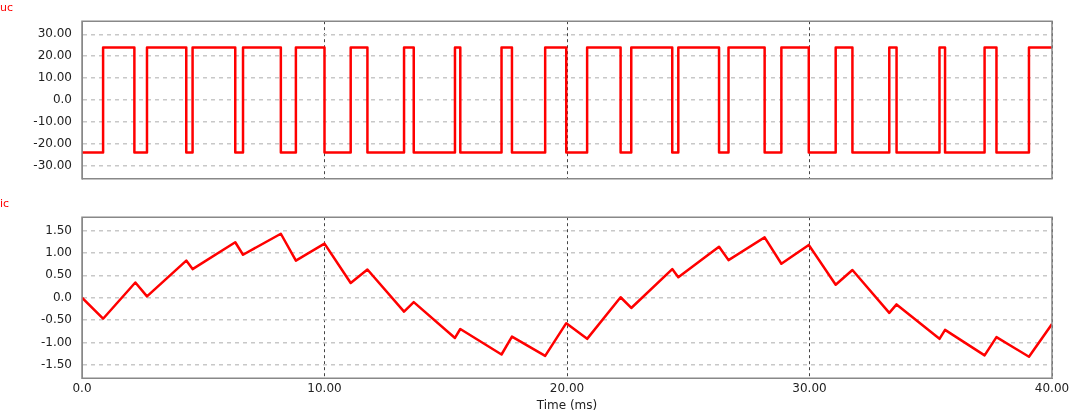 The image size is (1078, 413). I want to click on y-tick-label: 1.50, so click(58, 229).